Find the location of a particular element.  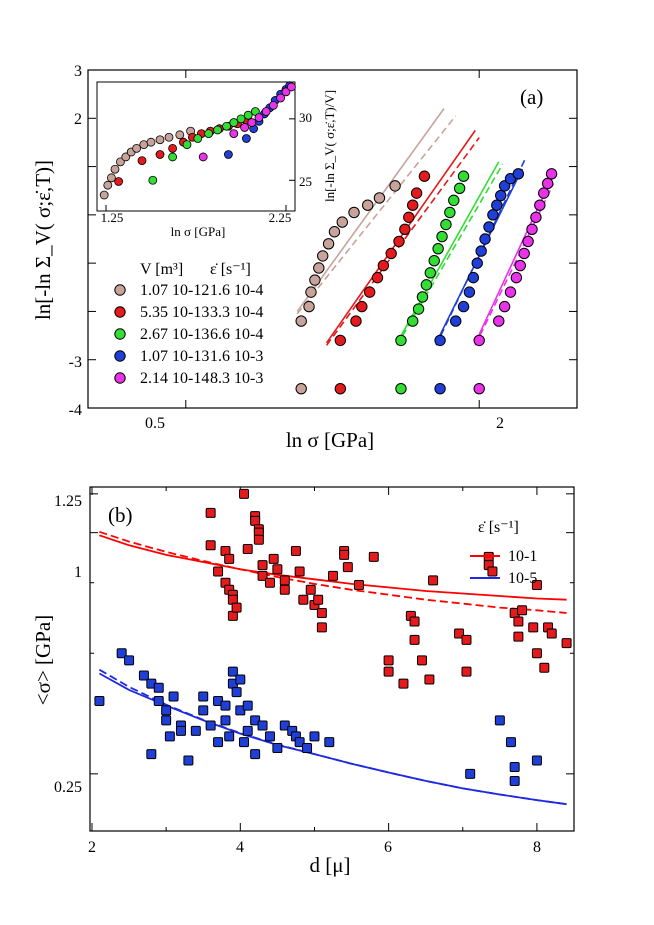

a-x-tick-0.5: 0.5 is located at coordinates (155, 423).